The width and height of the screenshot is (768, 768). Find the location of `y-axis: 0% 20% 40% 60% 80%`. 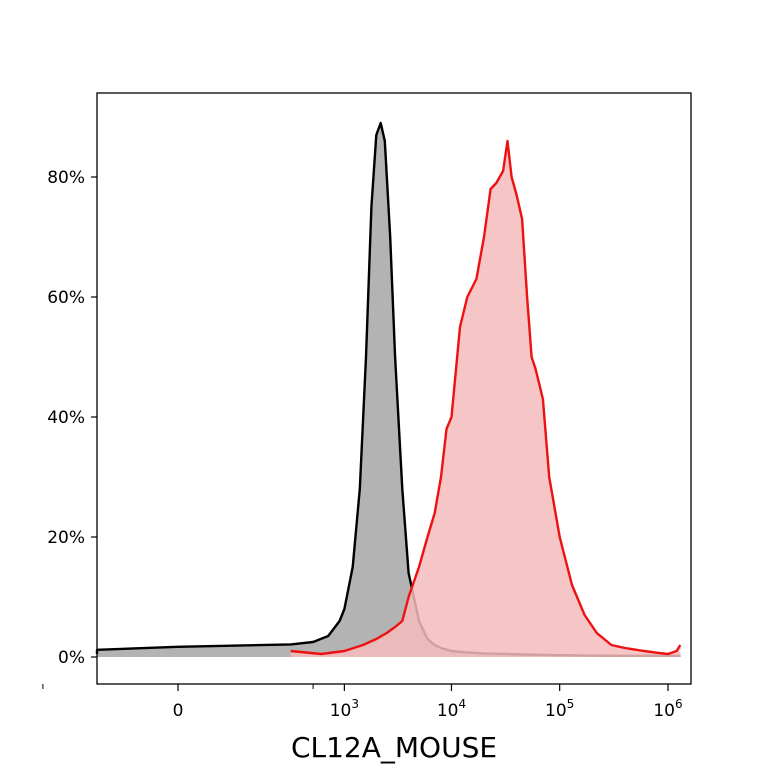

y-axis: 0% 20% 40% 60% 80% is located at coordinates (72, 418).